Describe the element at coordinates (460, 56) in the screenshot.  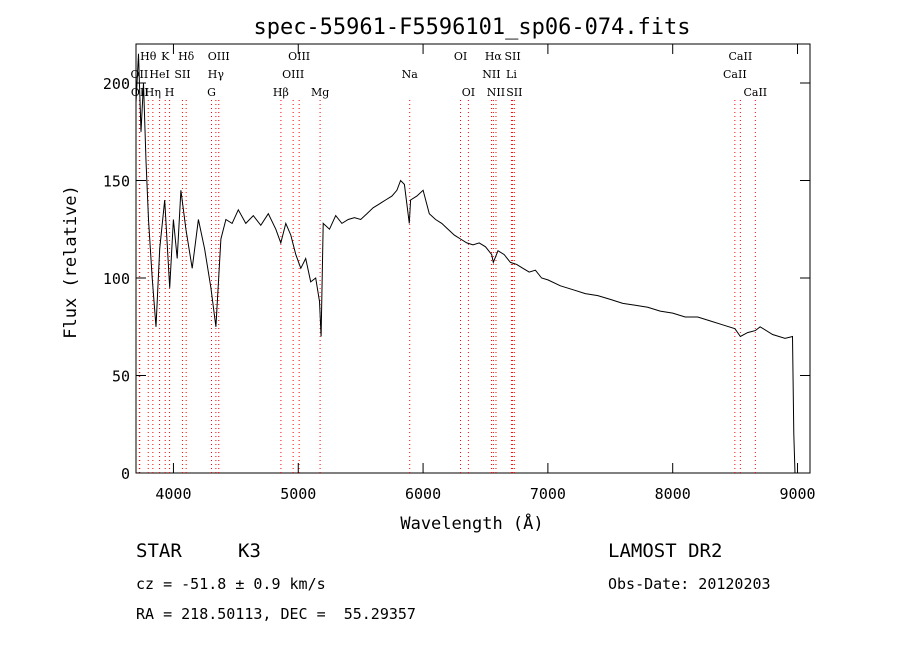
I see `line-marker-label-5: OI` at that location.